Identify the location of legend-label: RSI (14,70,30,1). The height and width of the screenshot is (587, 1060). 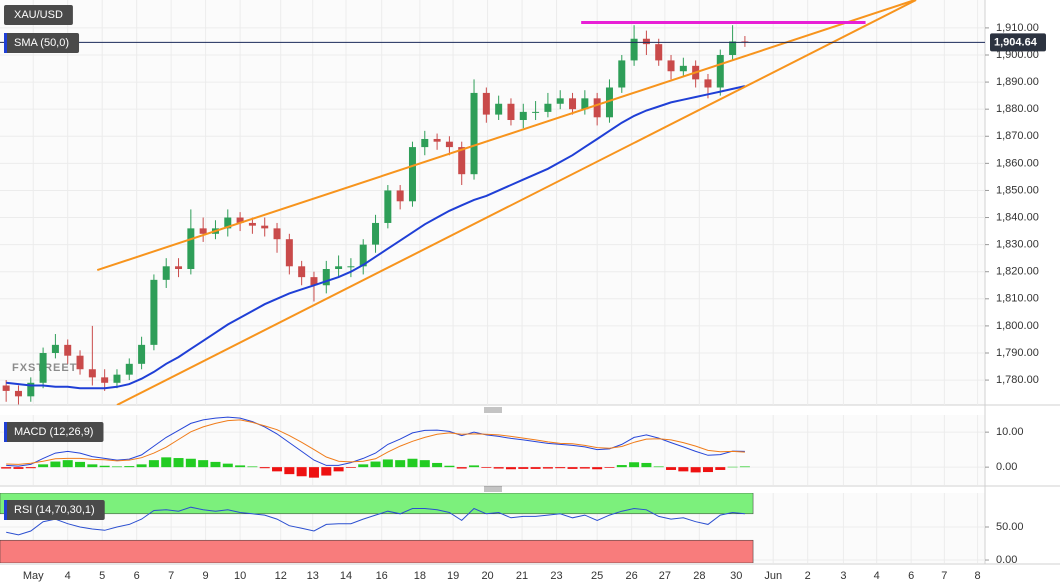
(54, 510).